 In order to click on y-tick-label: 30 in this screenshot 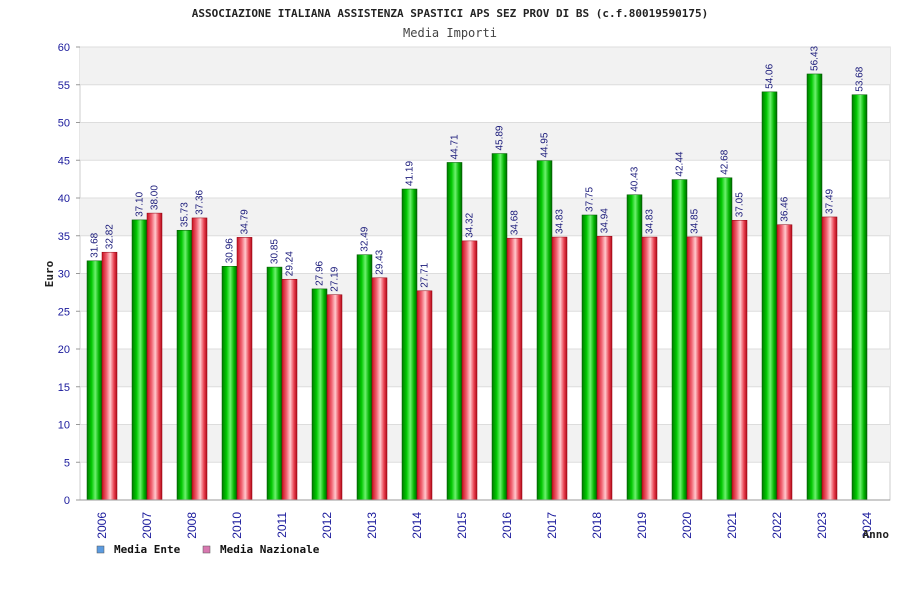, I will do `click(64, 275)`.